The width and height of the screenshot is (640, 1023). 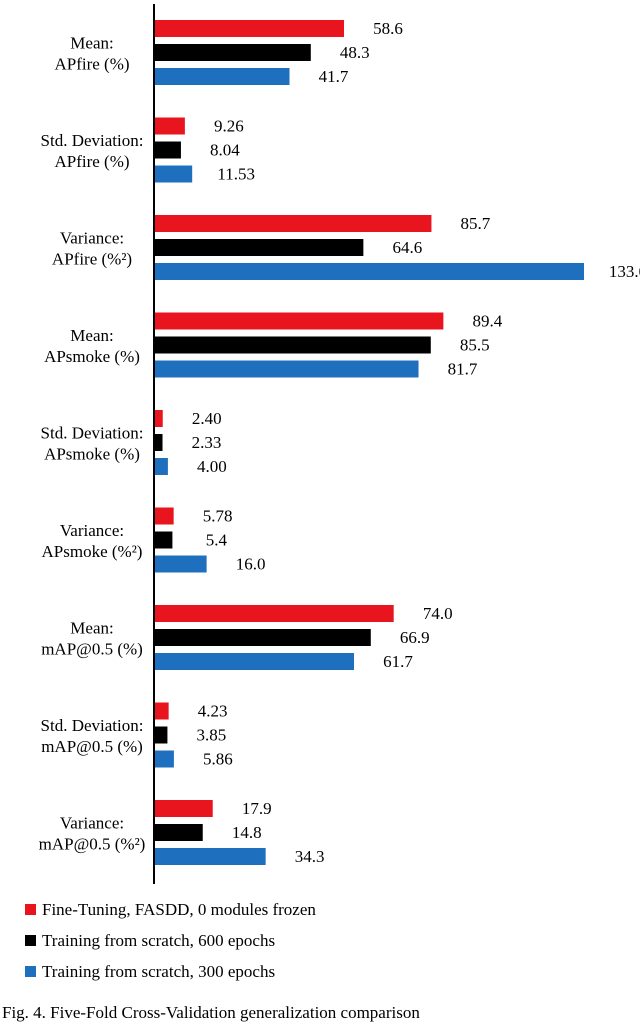 What do you see at coordinates (438, 613) in the screenshot?
I see `data-label: 74.0` at bounding box center [438, 613].